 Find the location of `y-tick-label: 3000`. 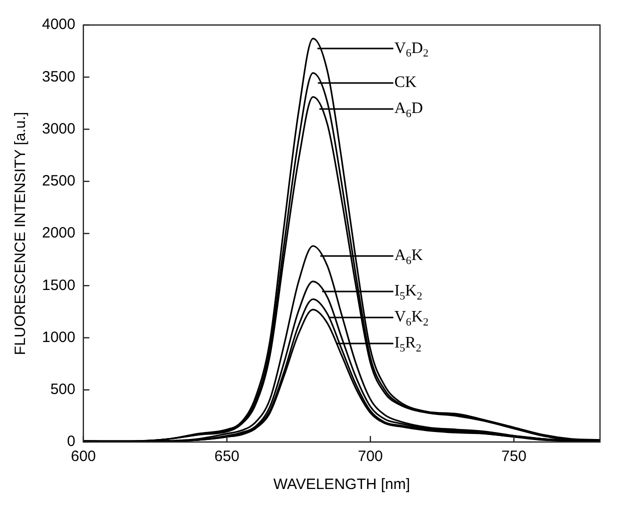

y-tick-label: 3000 is located at coordinates (59, 129).